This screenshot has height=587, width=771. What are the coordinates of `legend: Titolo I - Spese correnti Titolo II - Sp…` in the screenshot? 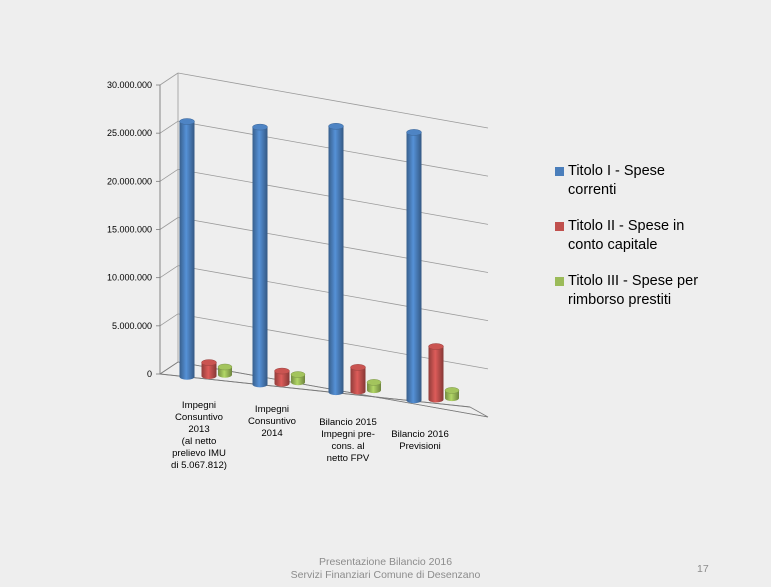 It's located at (655, 244).